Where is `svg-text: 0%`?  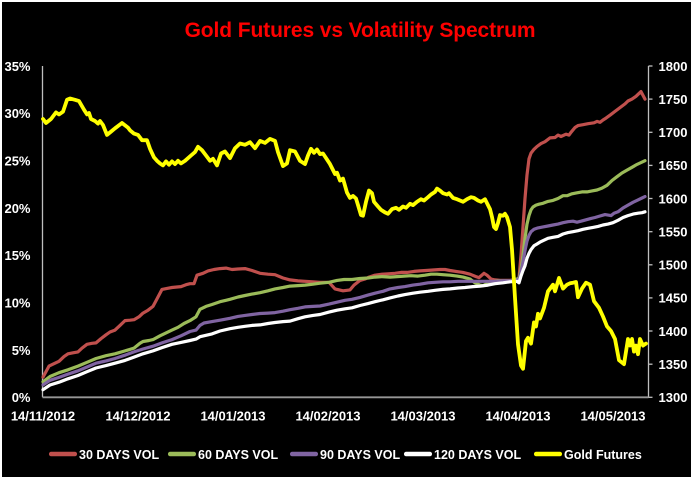 svg-text: 0% is located at coordinates (21, 397).